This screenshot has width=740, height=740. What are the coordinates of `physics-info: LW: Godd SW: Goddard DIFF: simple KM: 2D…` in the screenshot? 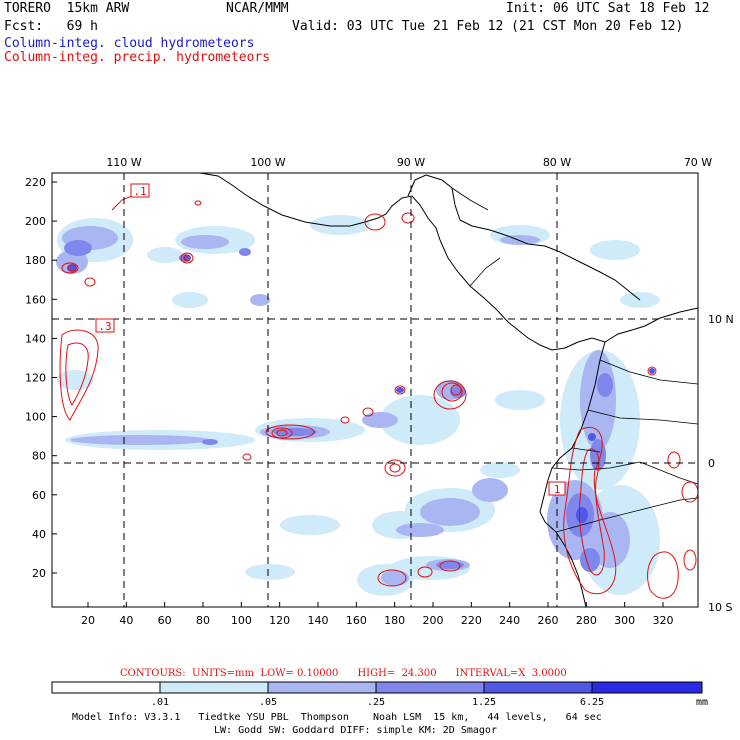 It's located at (355, 730).